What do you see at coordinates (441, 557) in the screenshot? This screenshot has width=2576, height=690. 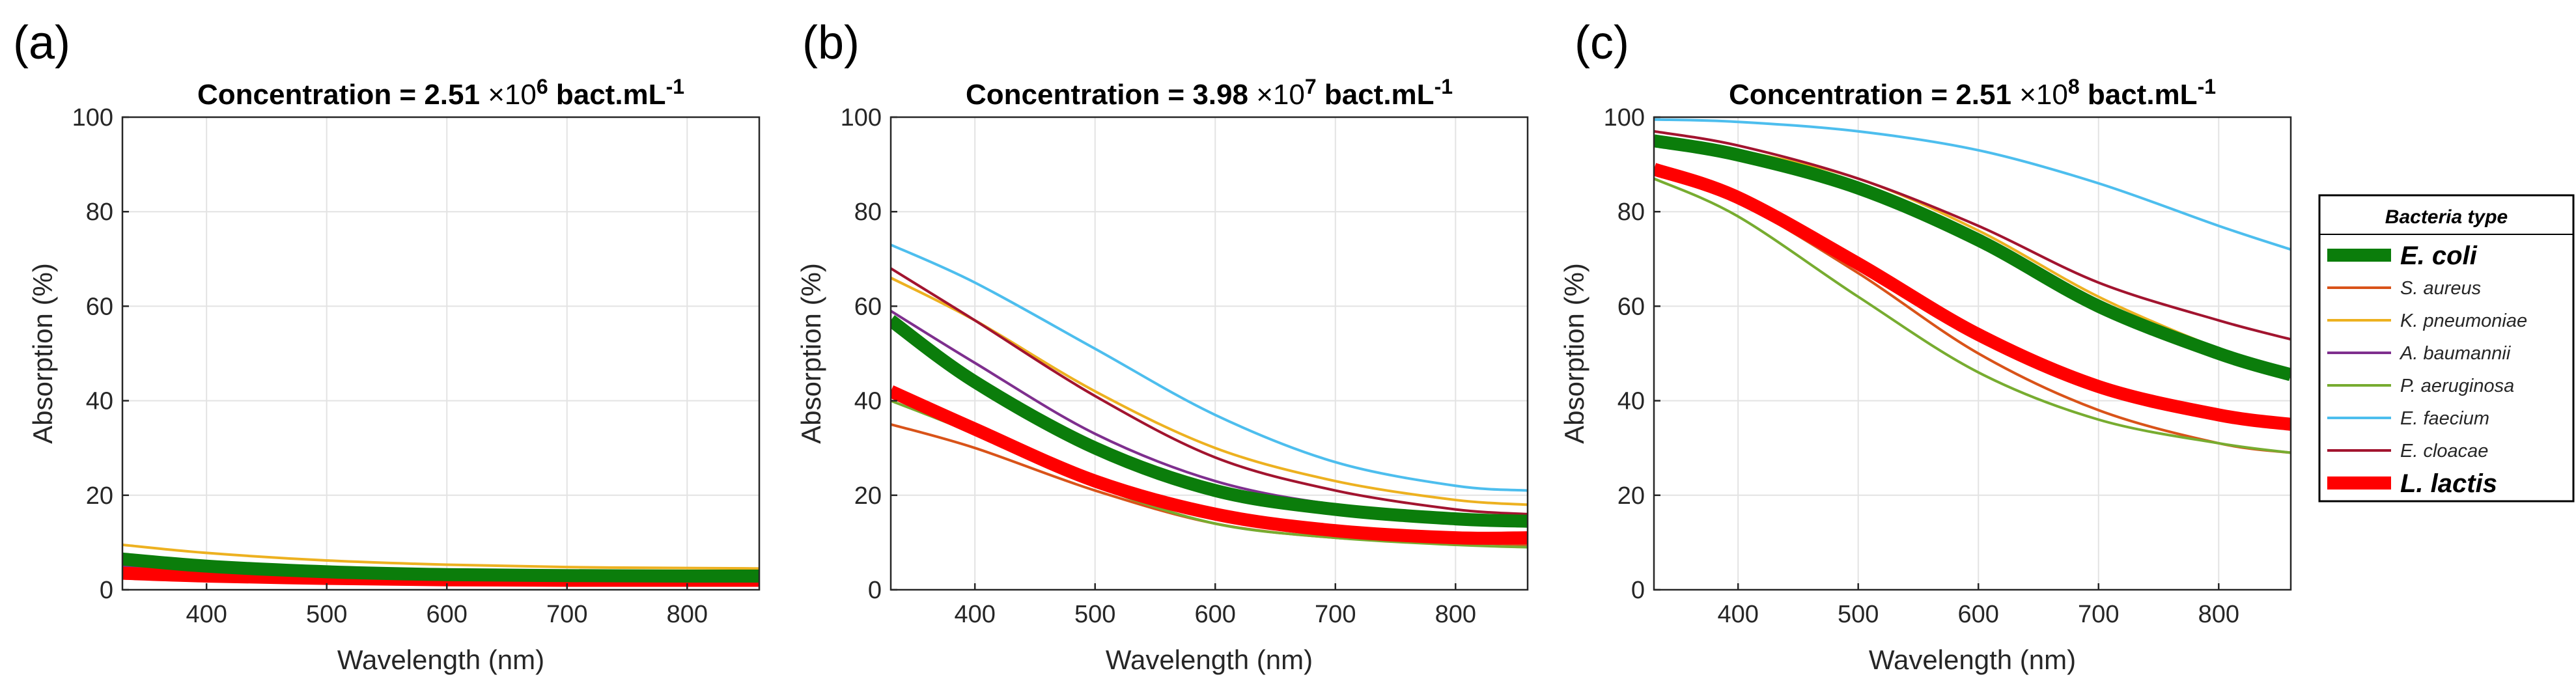 I see `series-line-k-pneumoniae` at bounding box center [441, 557].